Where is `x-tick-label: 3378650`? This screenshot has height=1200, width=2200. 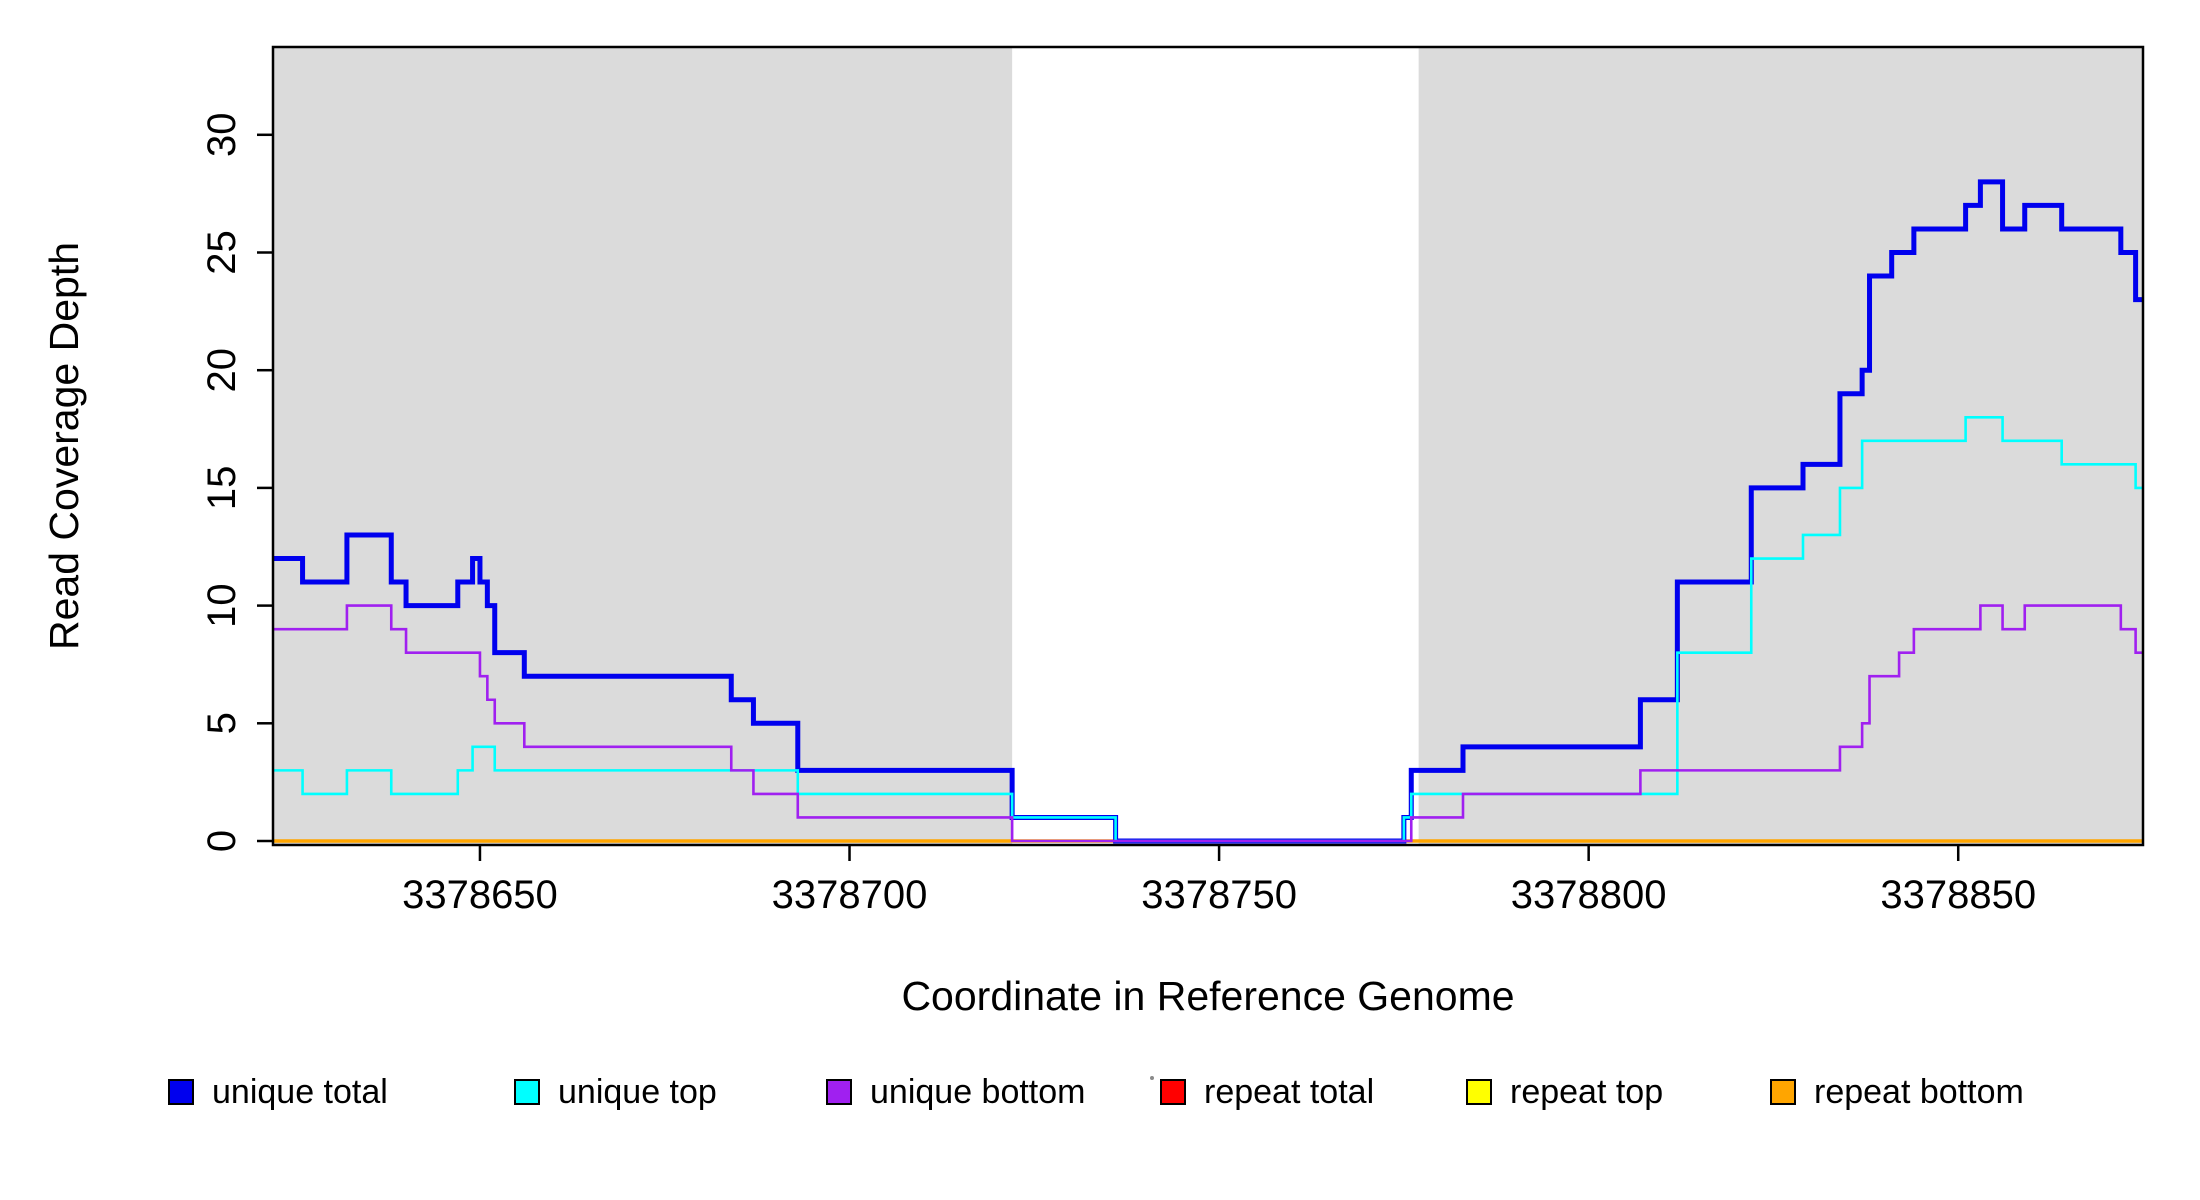
x-tick-label: 3378650 is located at coordinates (480, 895).